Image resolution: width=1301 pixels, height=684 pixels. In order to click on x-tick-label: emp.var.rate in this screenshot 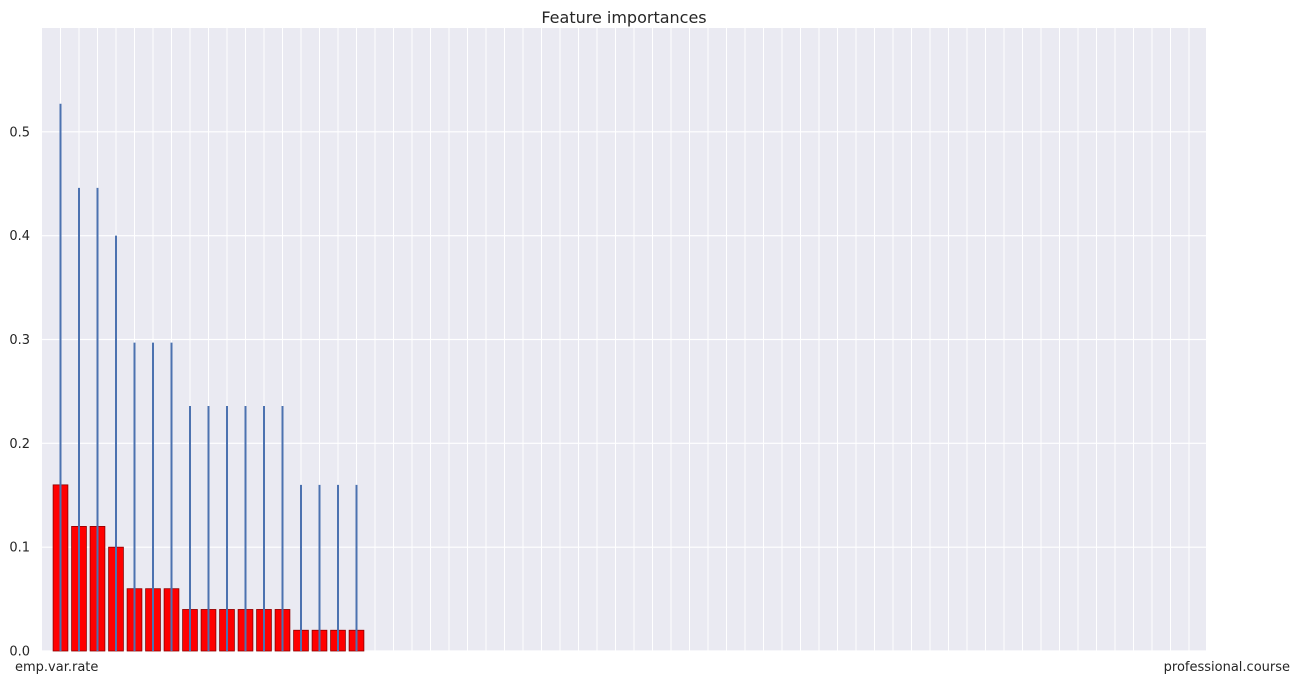, I will do `click(56, 667)`.